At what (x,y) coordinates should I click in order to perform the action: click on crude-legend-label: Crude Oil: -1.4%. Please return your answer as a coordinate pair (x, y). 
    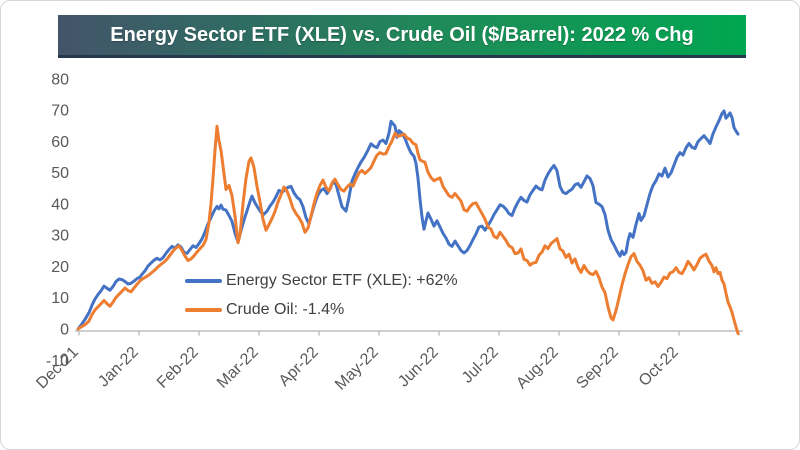
    Looking at the image, I should click on (285, 309).